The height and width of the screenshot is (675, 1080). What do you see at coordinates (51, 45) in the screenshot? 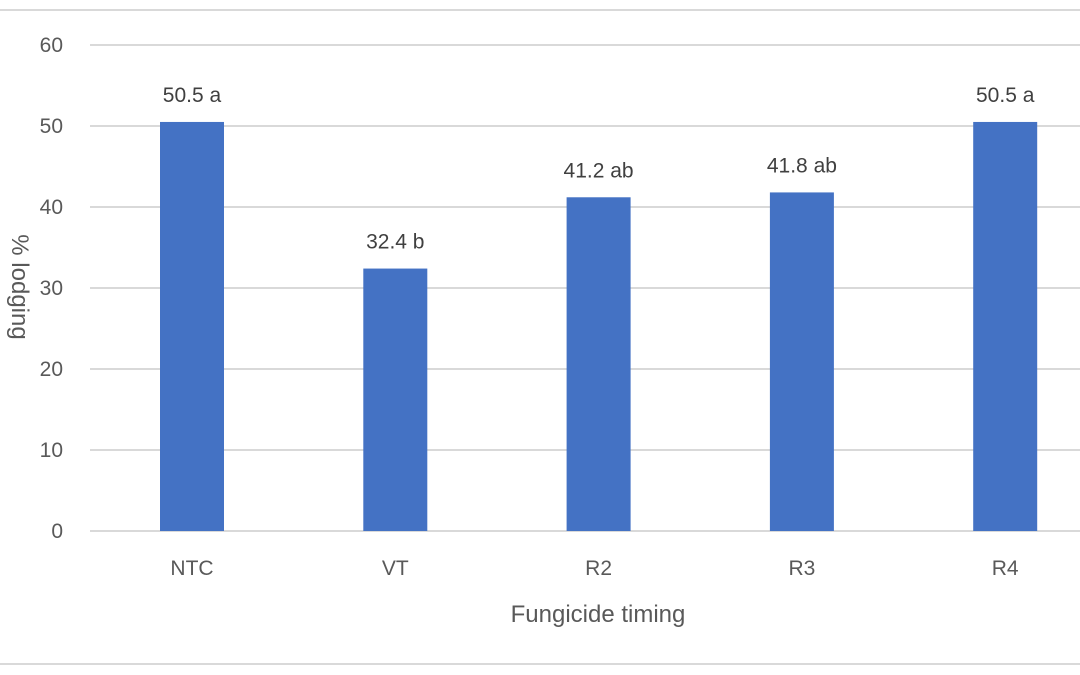
I see `y-tick-label: 60` at bounding box center [51, 45].